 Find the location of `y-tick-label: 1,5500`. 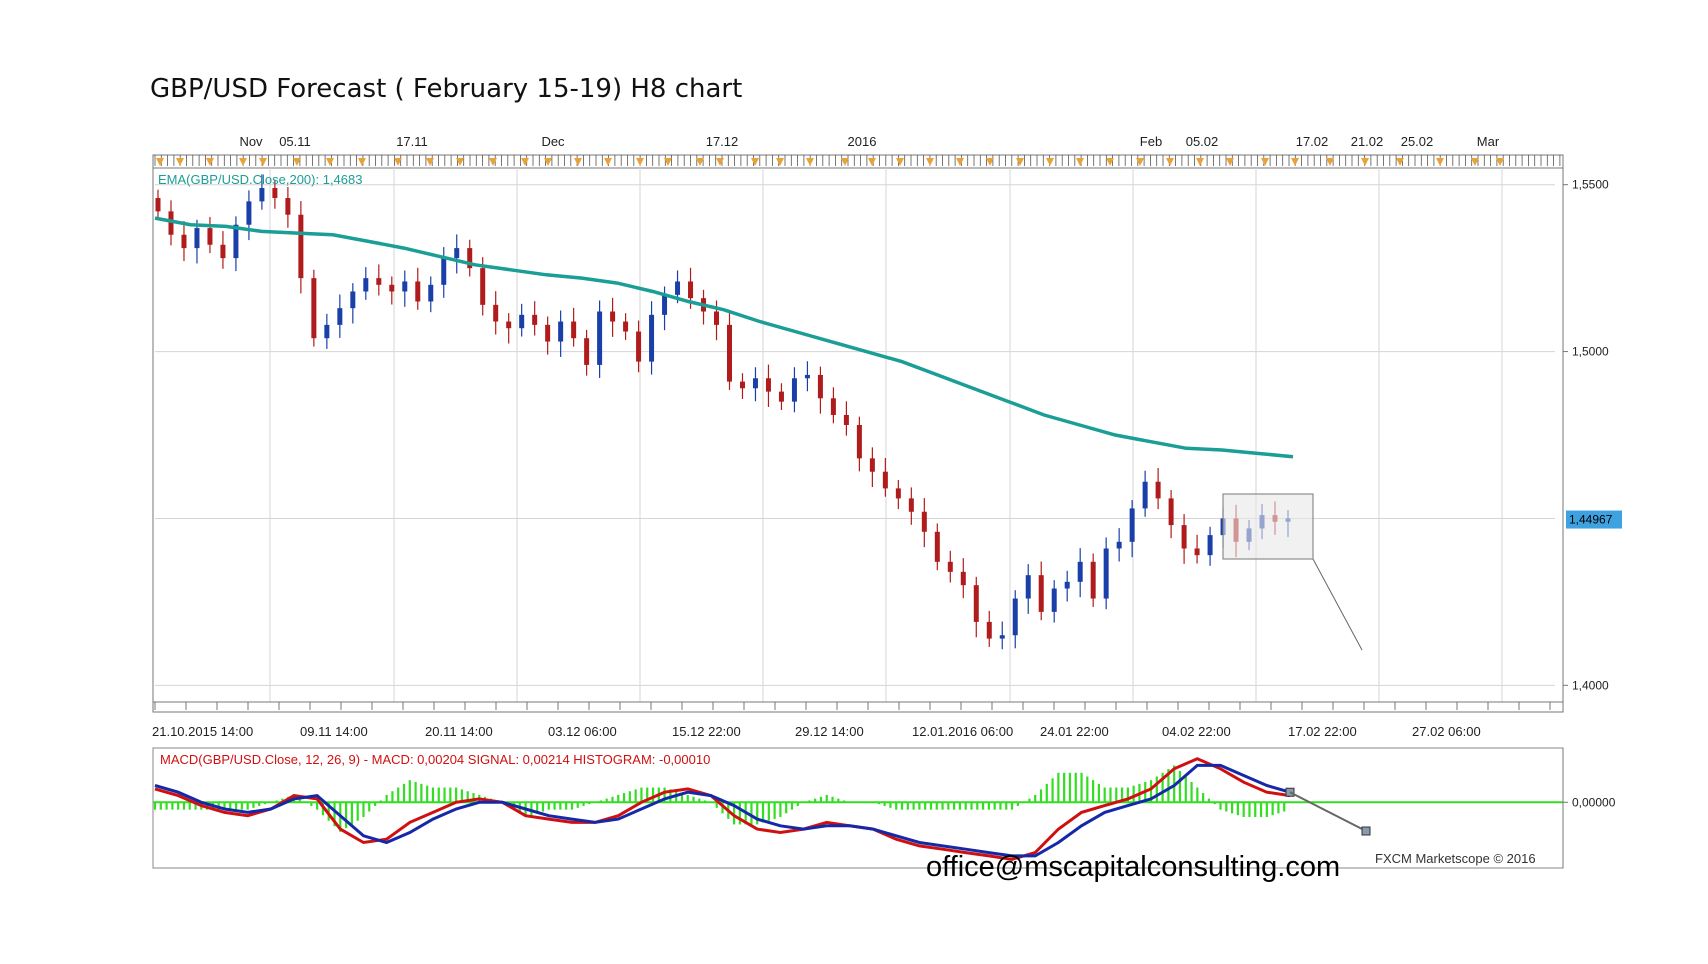

y-tick-label: 1,5500 is located at coordinates (1590, 185).